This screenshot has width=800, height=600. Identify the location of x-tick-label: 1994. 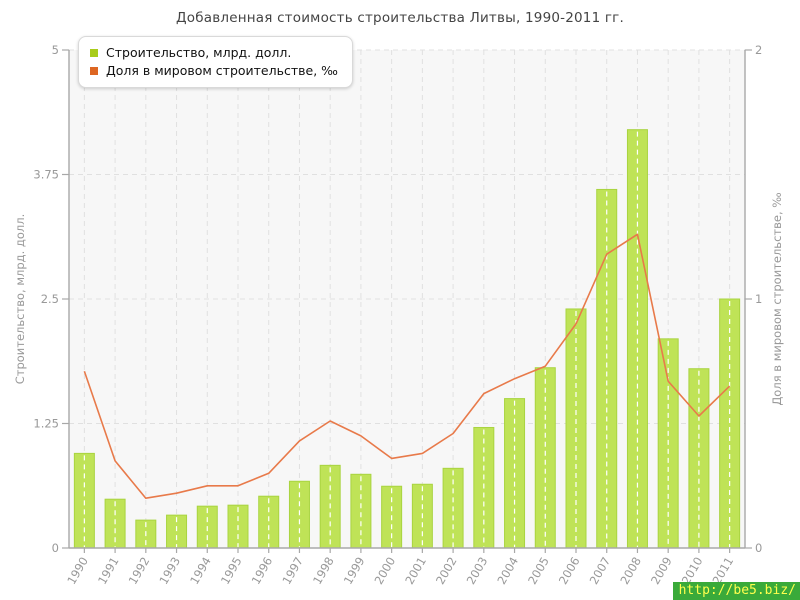
(200, 571).